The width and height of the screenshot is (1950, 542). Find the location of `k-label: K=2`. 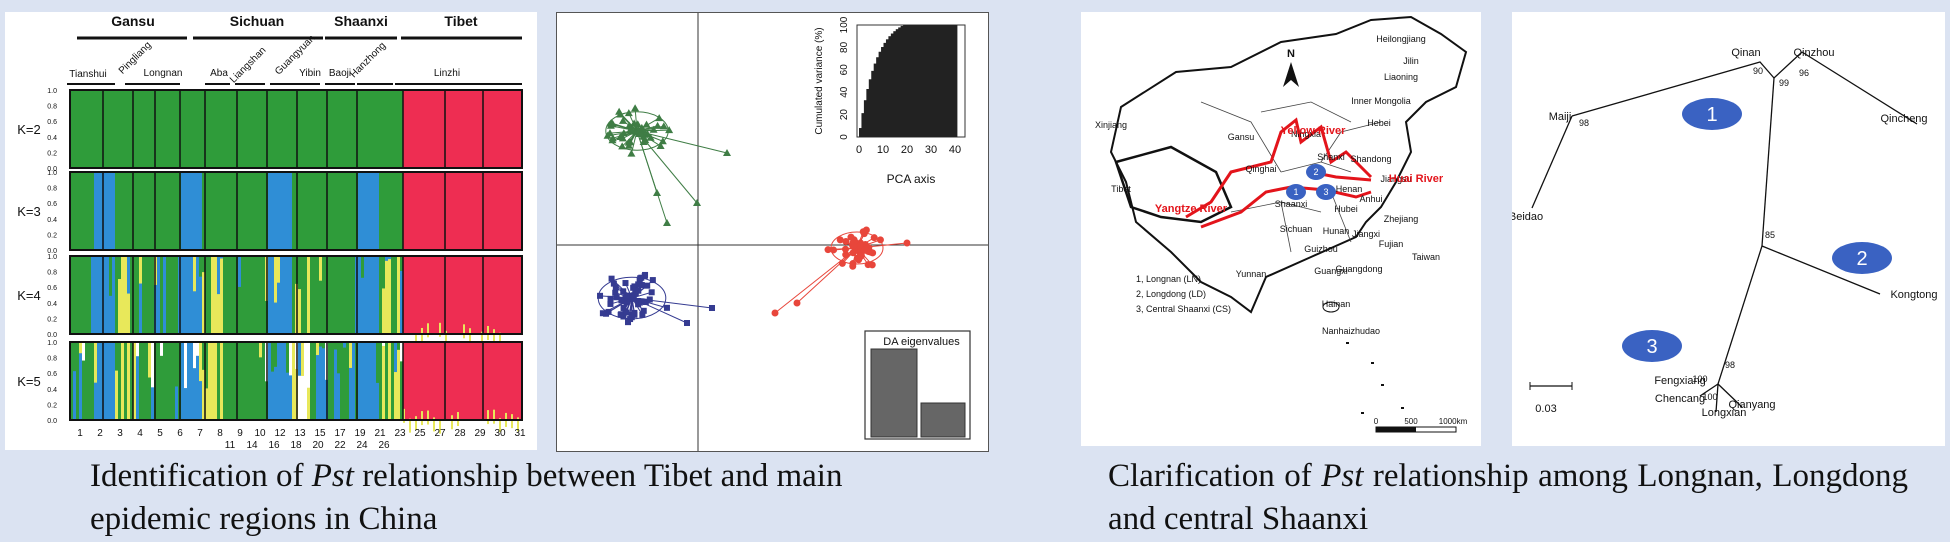

k-label: K=2 is located at coordinates (29, 129).